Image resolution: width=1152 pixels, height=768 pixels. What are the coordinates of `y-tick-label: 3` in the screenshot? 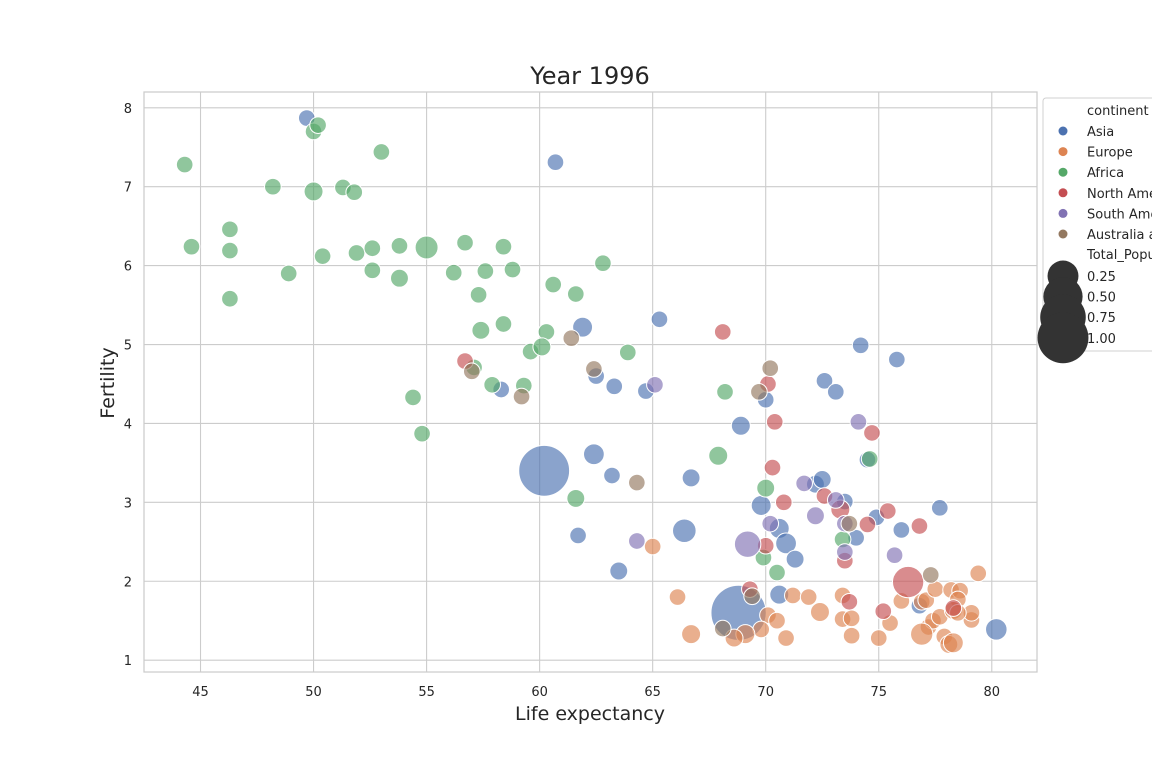 It's located at (128, 503).